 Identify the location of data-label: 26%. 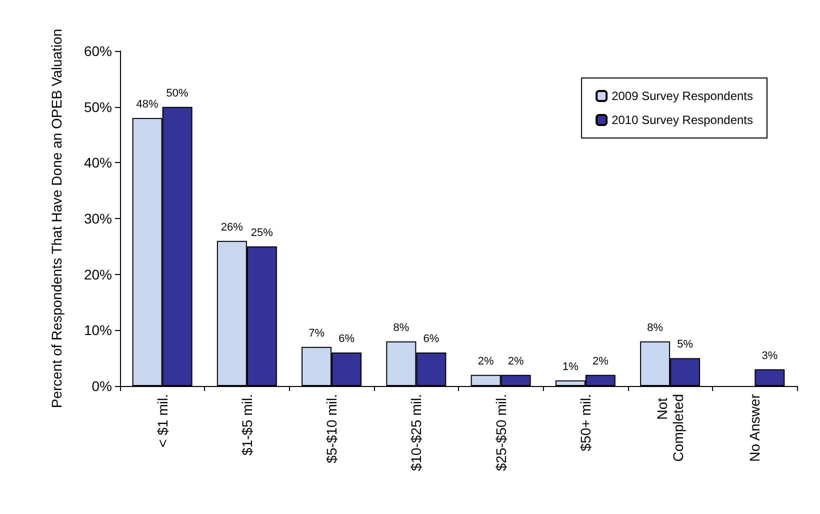
(232, 227).